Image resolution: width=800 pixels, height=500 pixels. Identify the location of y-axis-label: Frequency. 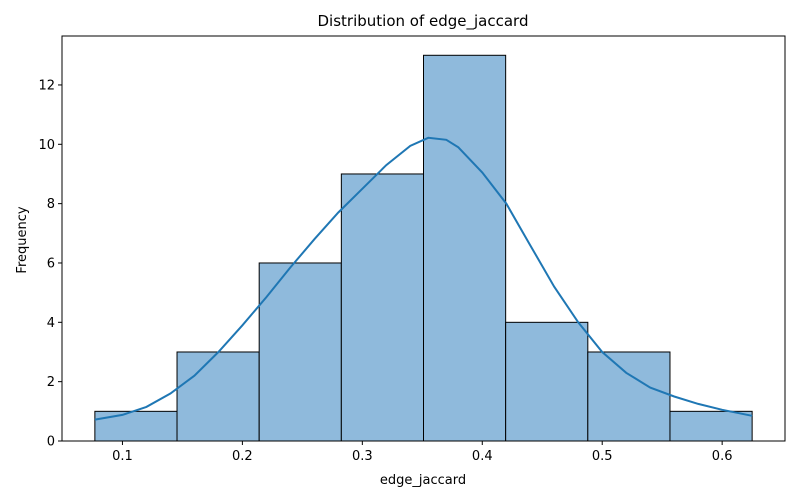
(22, 239).